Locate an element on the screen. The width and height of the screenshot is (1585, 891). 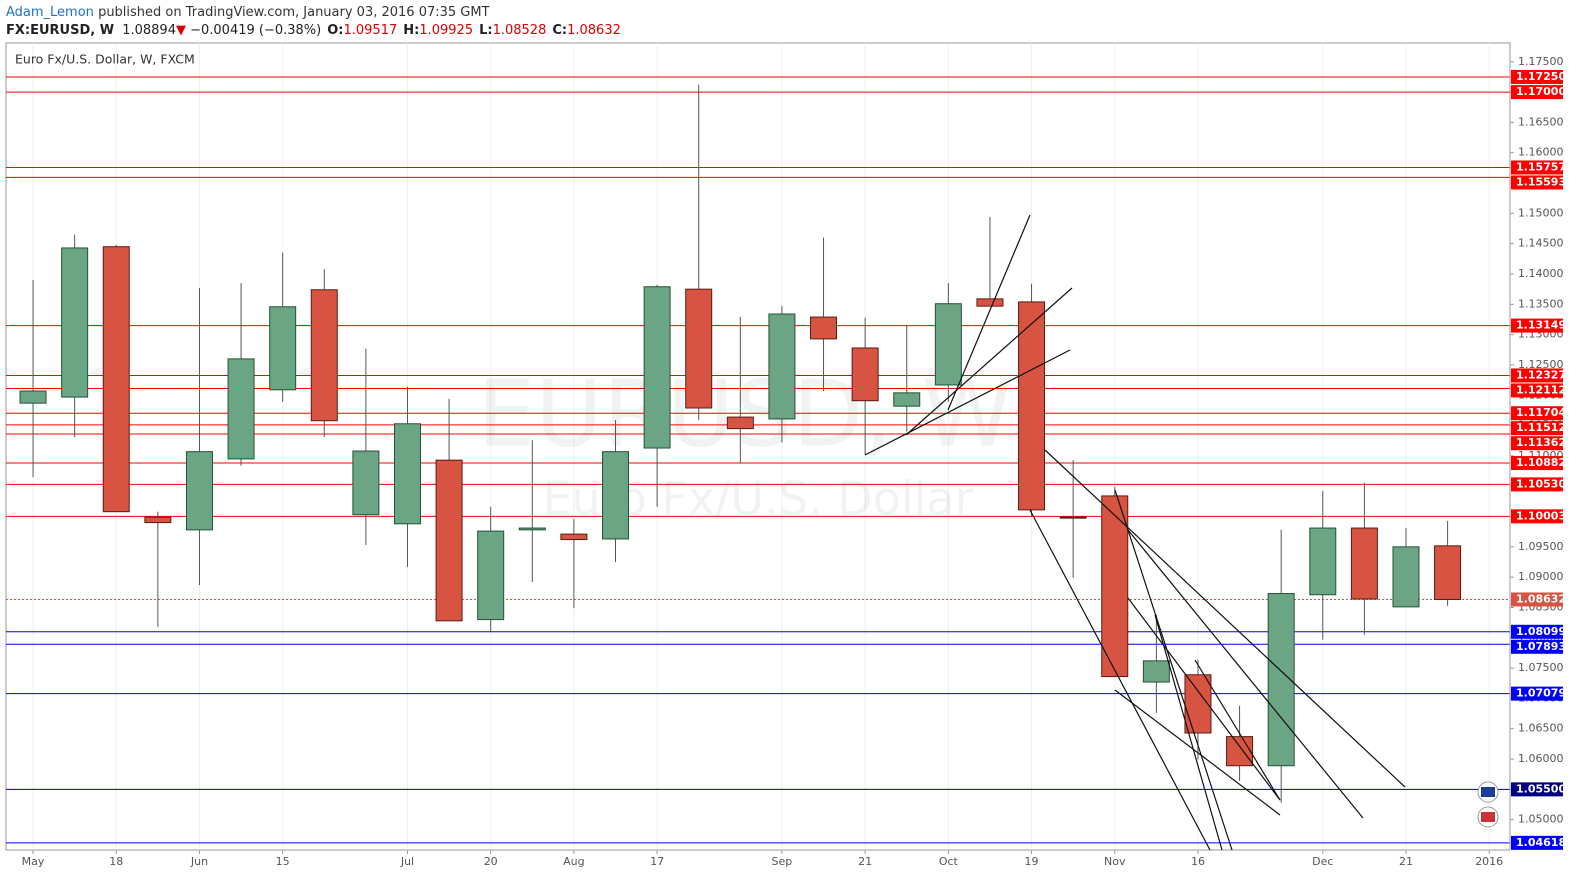
legend-title: Euro Fx/U.S. Dollar, W, FXCM is located at coordinates (105, 59).